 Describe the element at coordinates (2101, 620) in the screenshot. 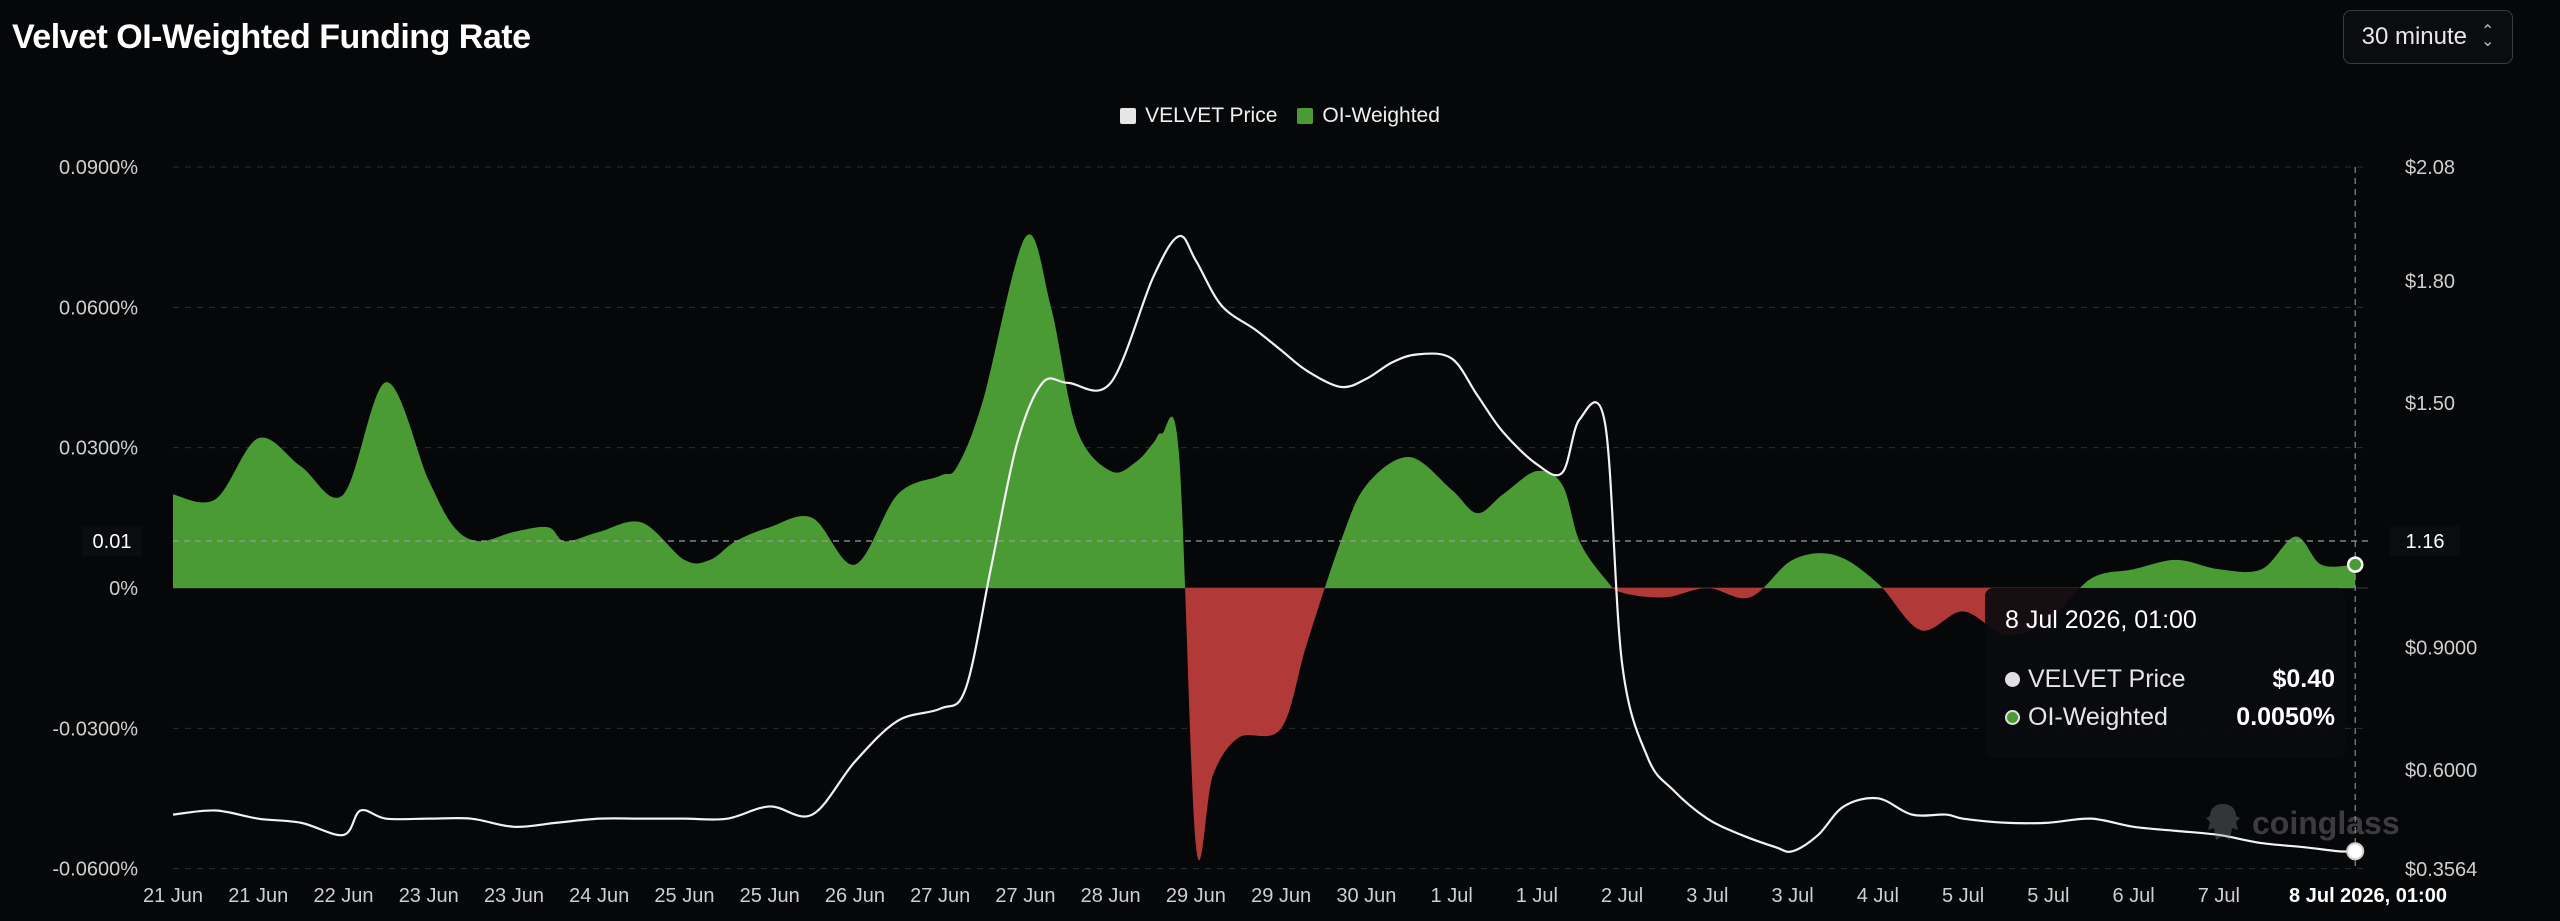

I see `tooltip-time: 8 Jul 2026, 01:00` at that location.